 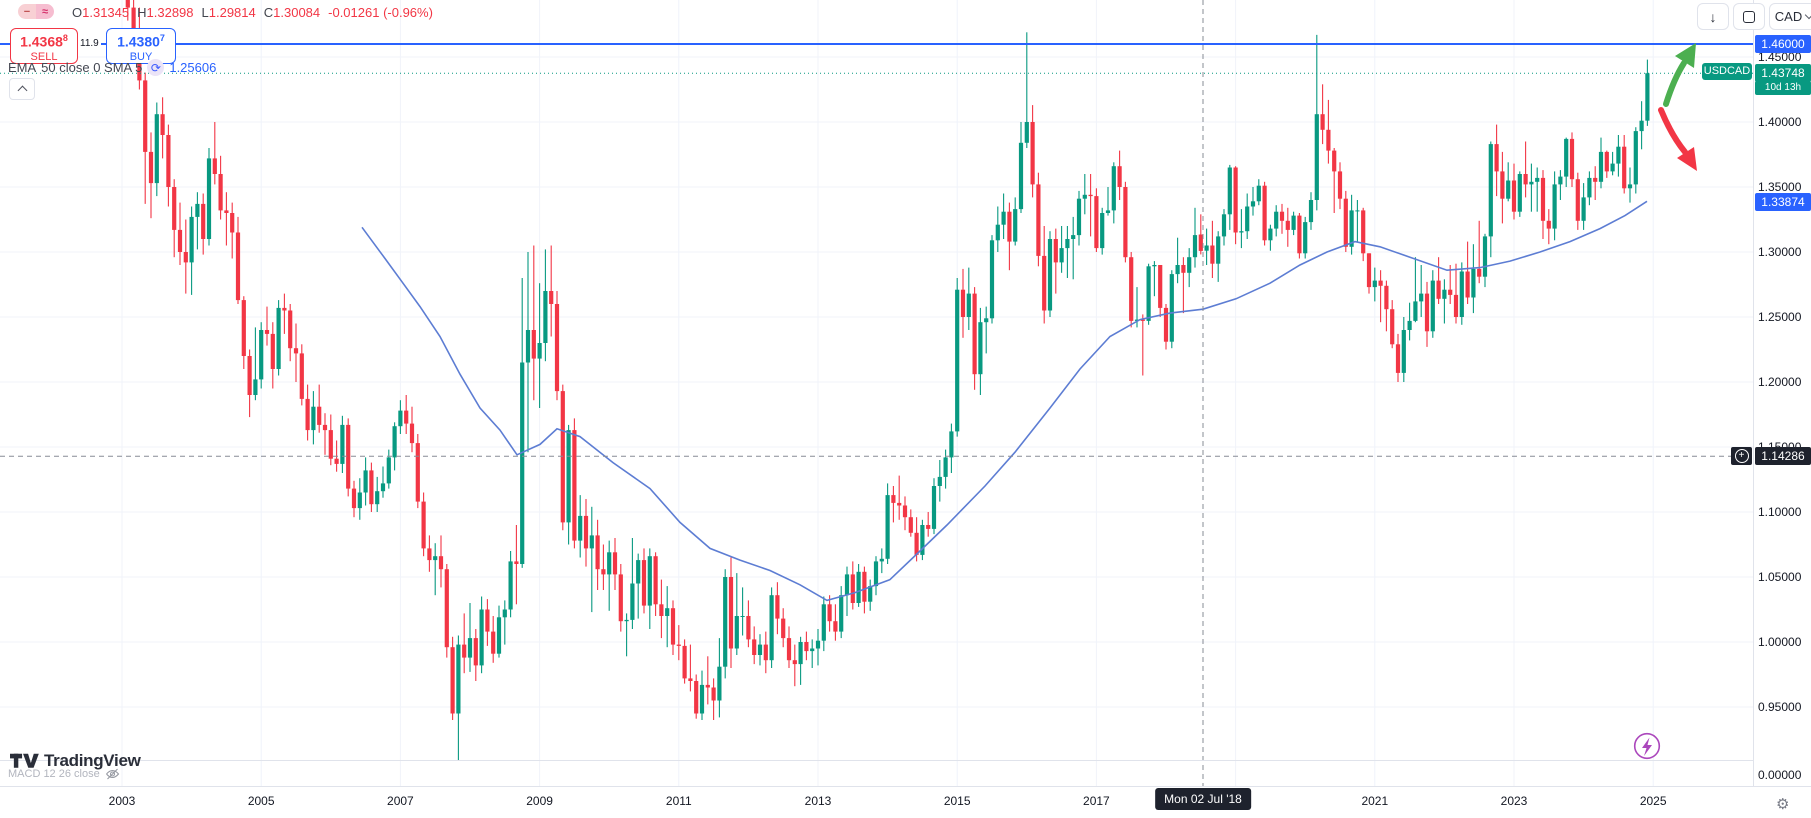 I want to click on buy-label: BUY, so click(x=141, y=56).